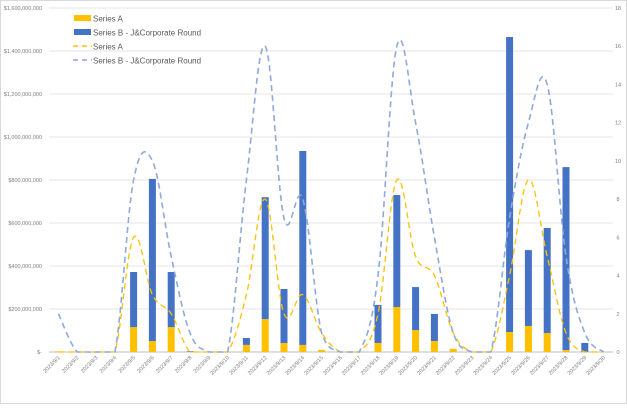 This screenshot has height=408, width=627. Describe the element at coordinates (25, 310) in the screenshot. I see `left-tick-label: $200,000,000` at that location.